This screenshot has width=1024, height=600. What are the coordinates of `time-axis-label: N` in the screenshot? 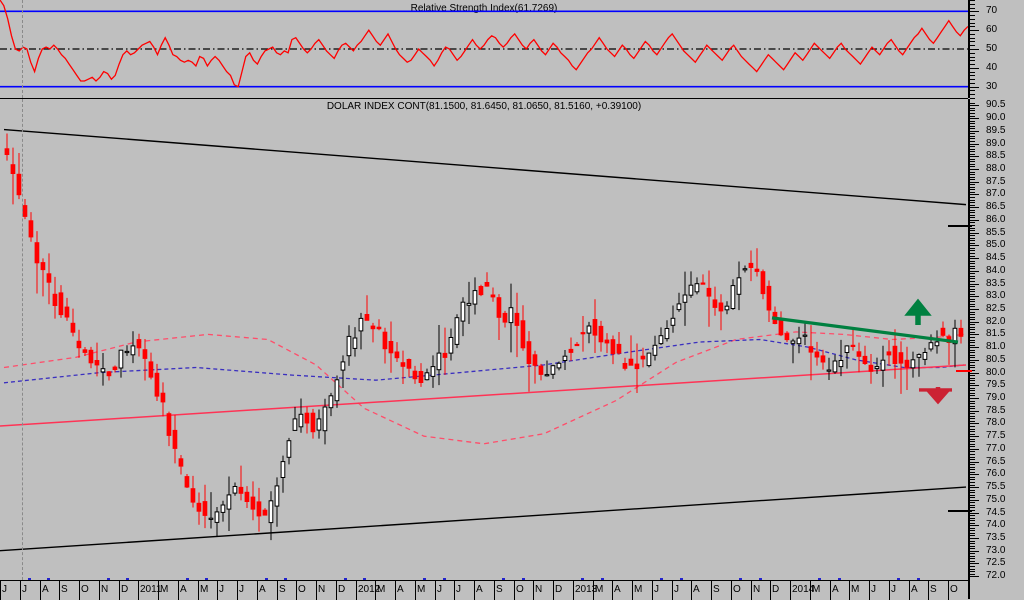 It's located at (322, 589).